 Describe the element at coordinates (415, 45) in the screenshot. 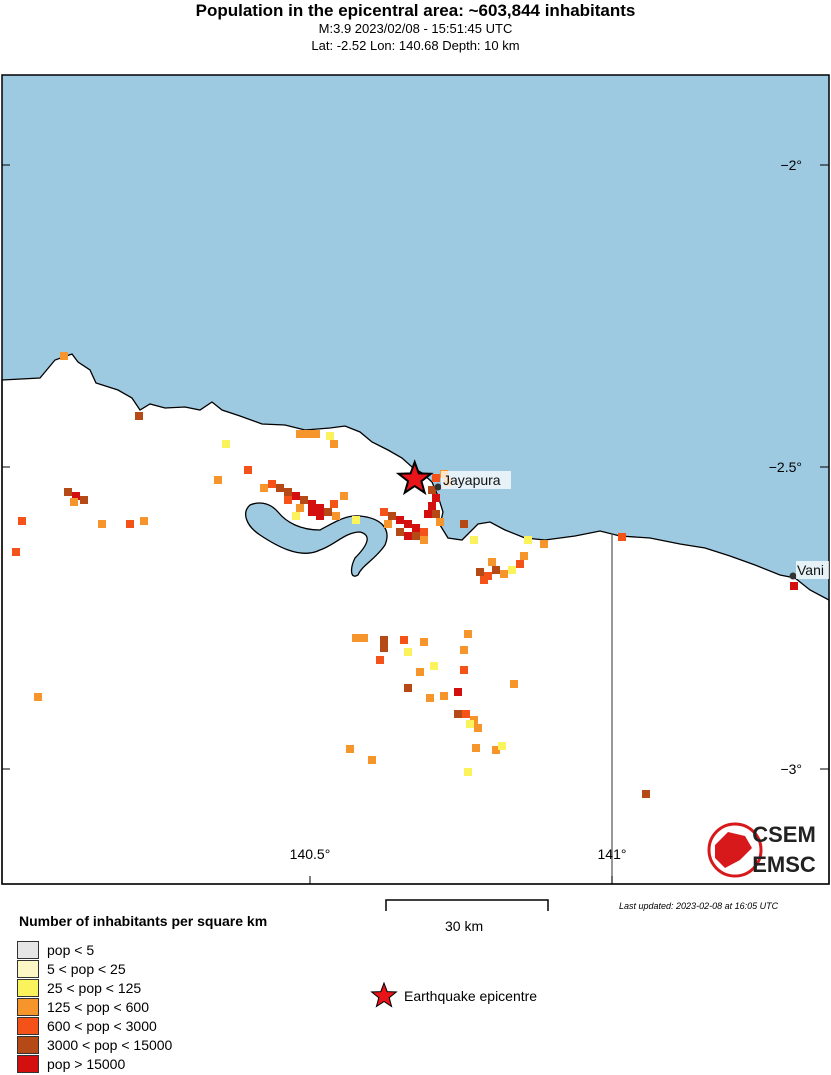

I see `event-location: Lat: -2.52 Lon: 140.68 Depth: 10 km` at that location.